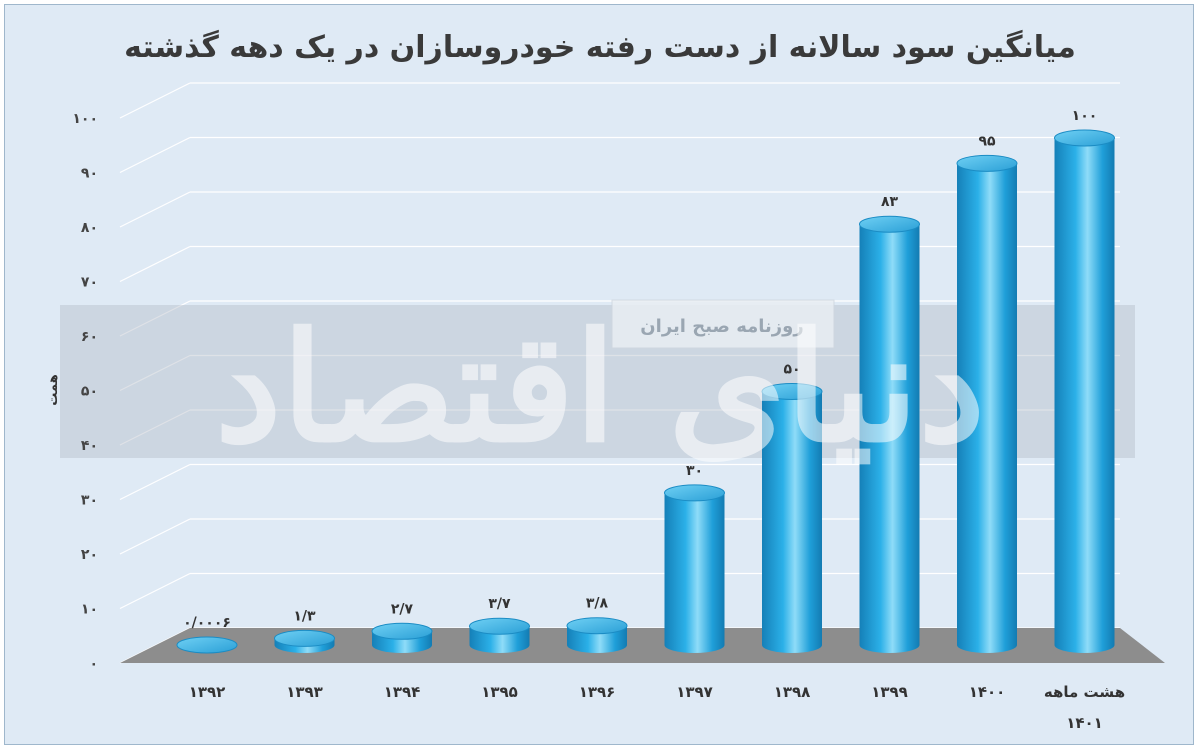 Image resolution: width=1200 pixels, height=749 pixels. I want to click on y-tick-label: ۵۰, so click(89, 392).